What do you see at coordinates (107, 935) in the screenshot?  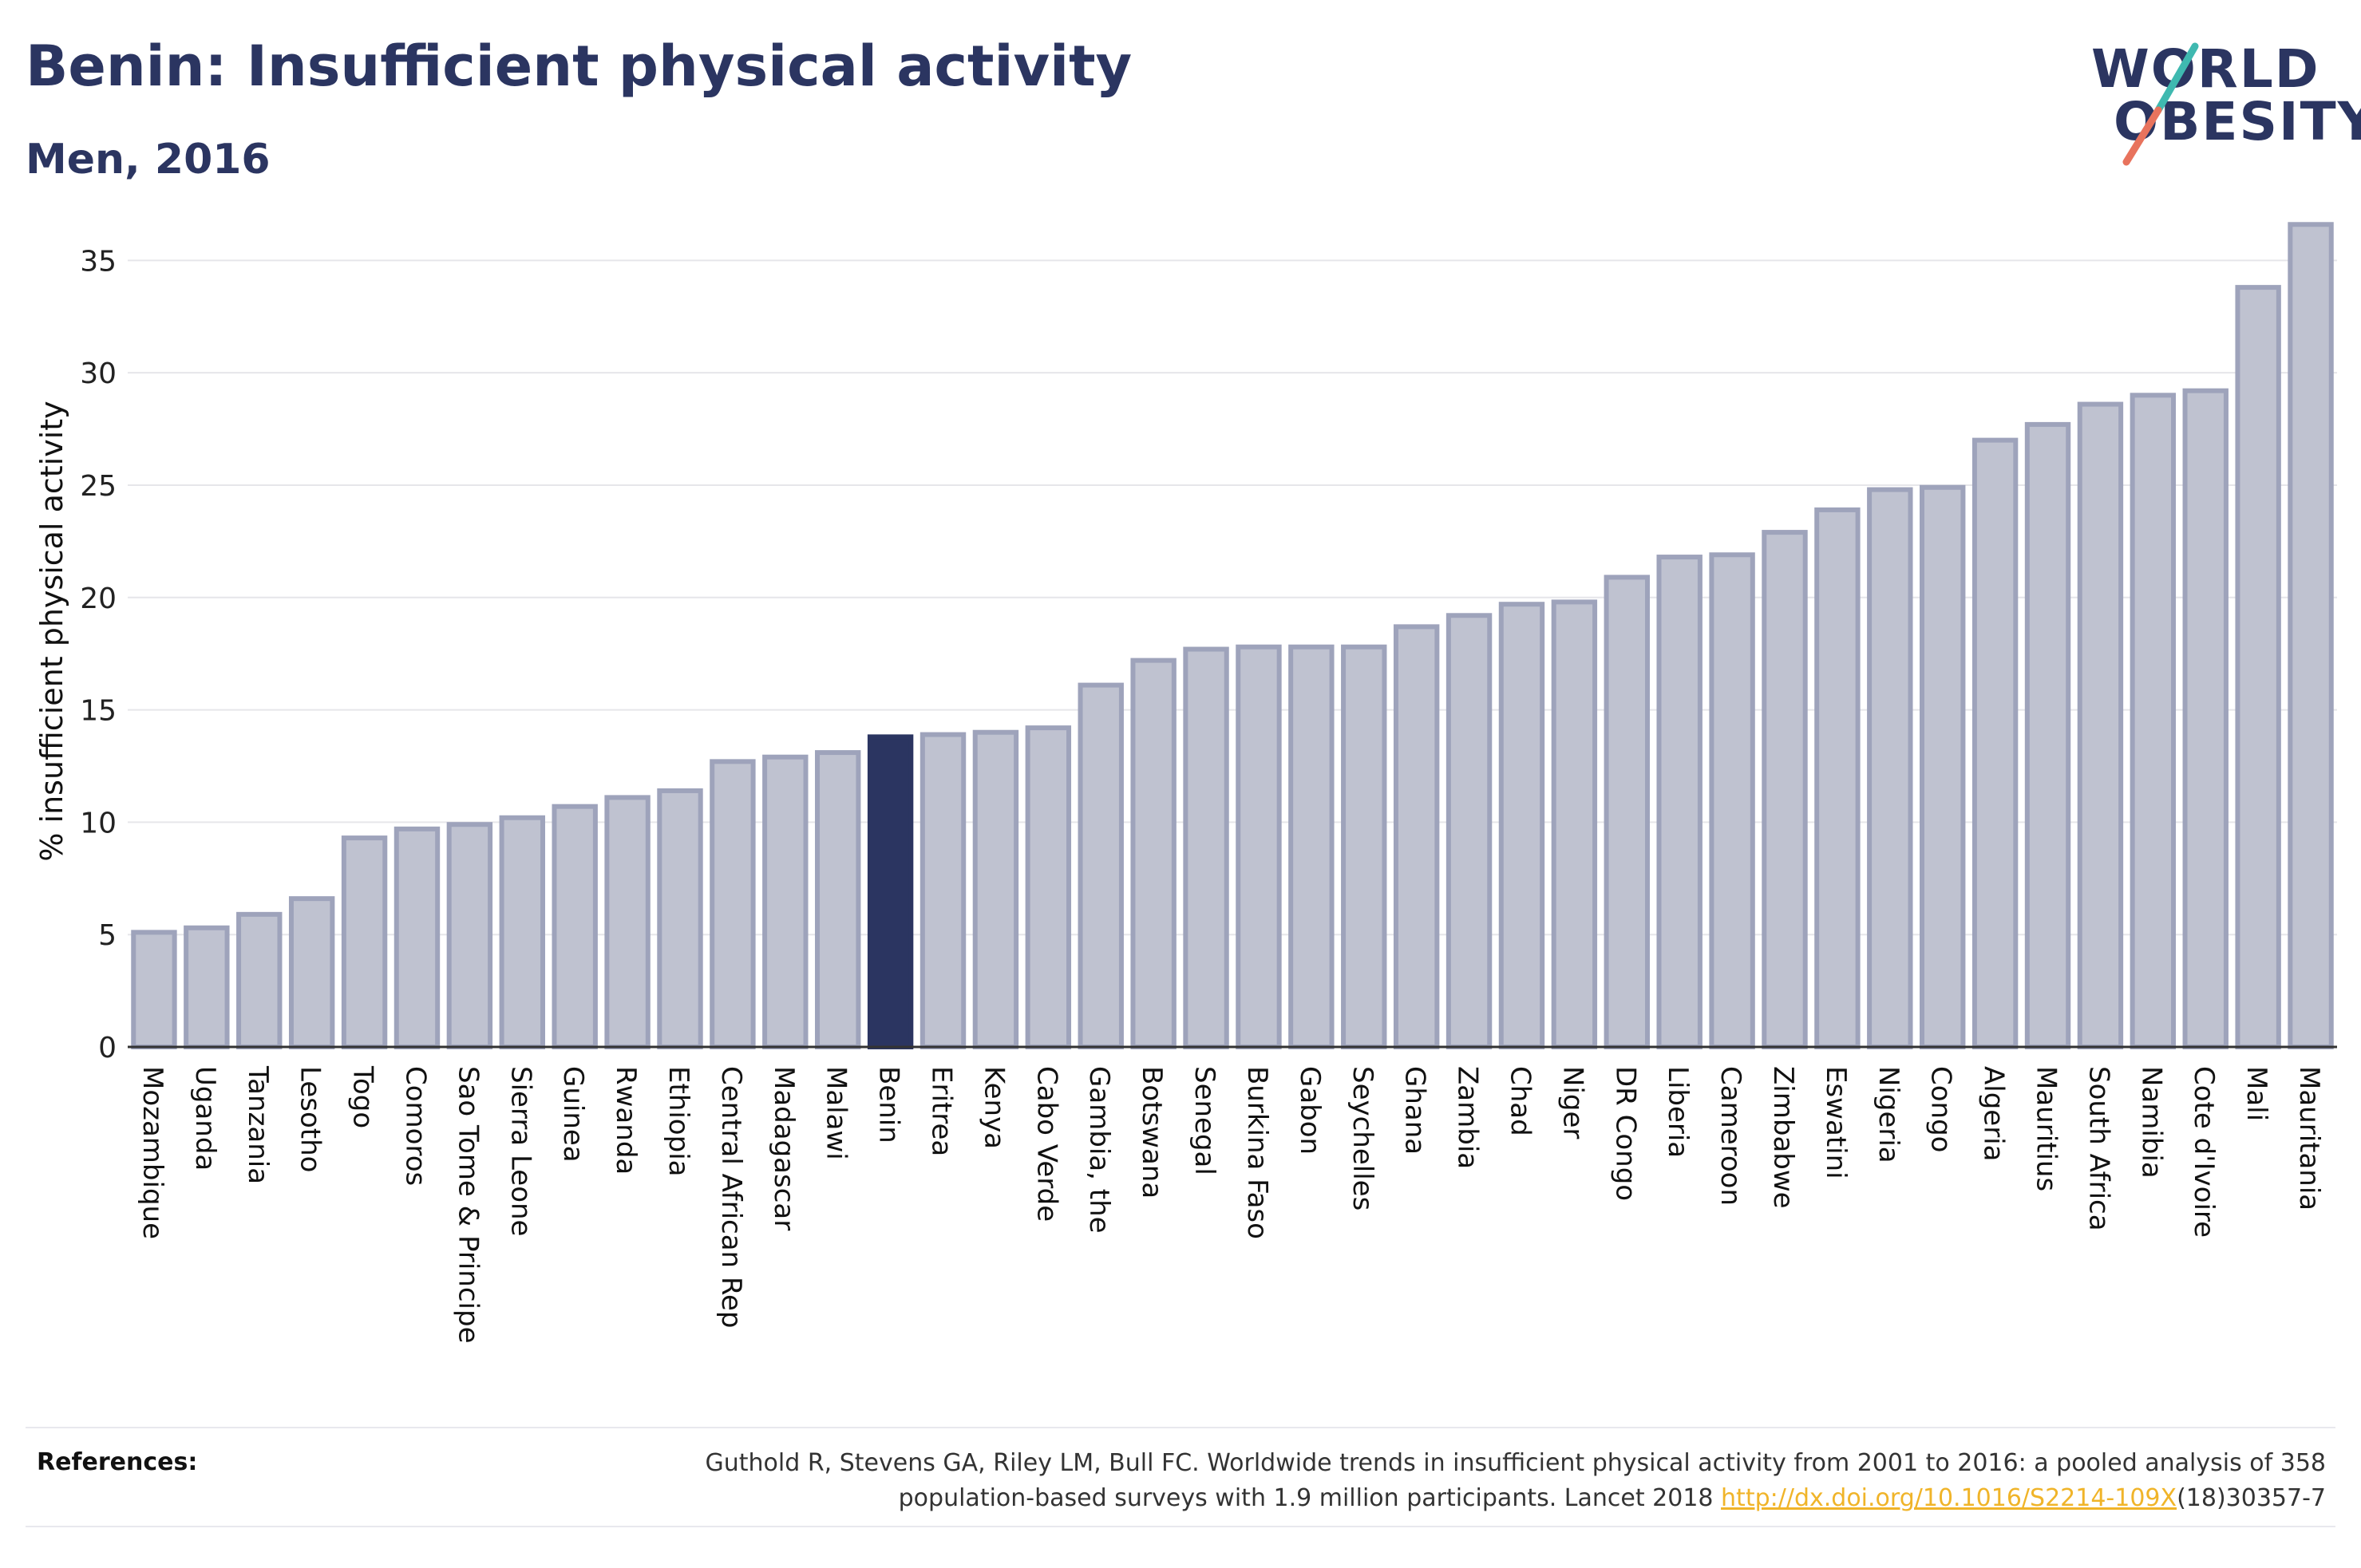 I see `y-tick-label: 5` at bounding box center [107, 935].